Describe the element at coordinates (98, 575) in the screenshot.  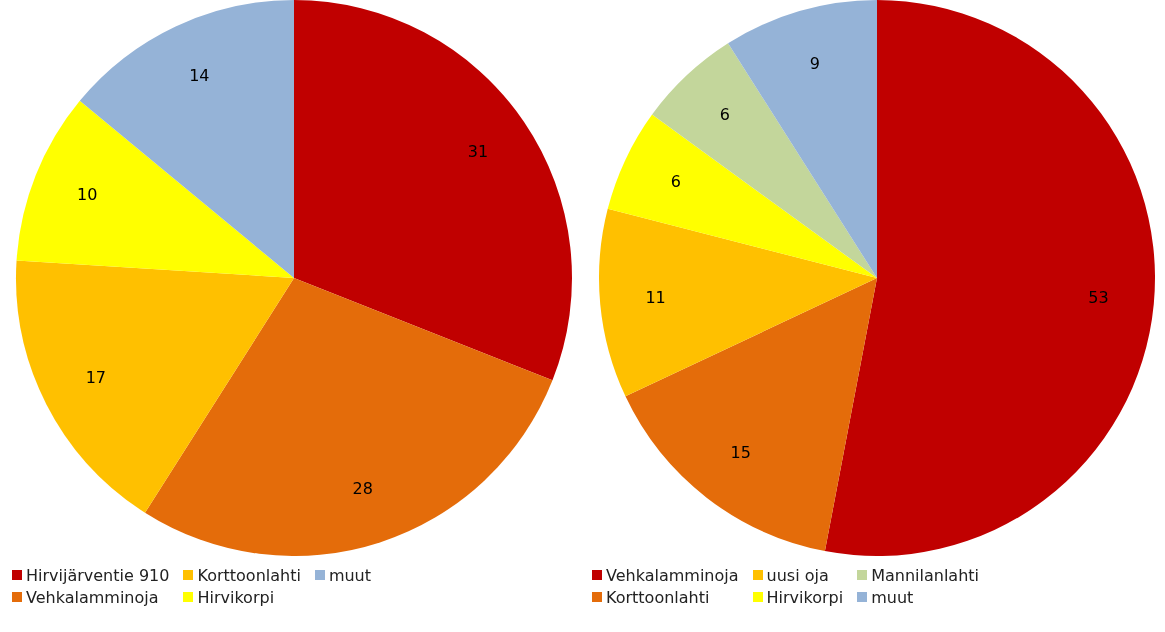
I see `legend-label: Hirvijärventie 910` at that location.